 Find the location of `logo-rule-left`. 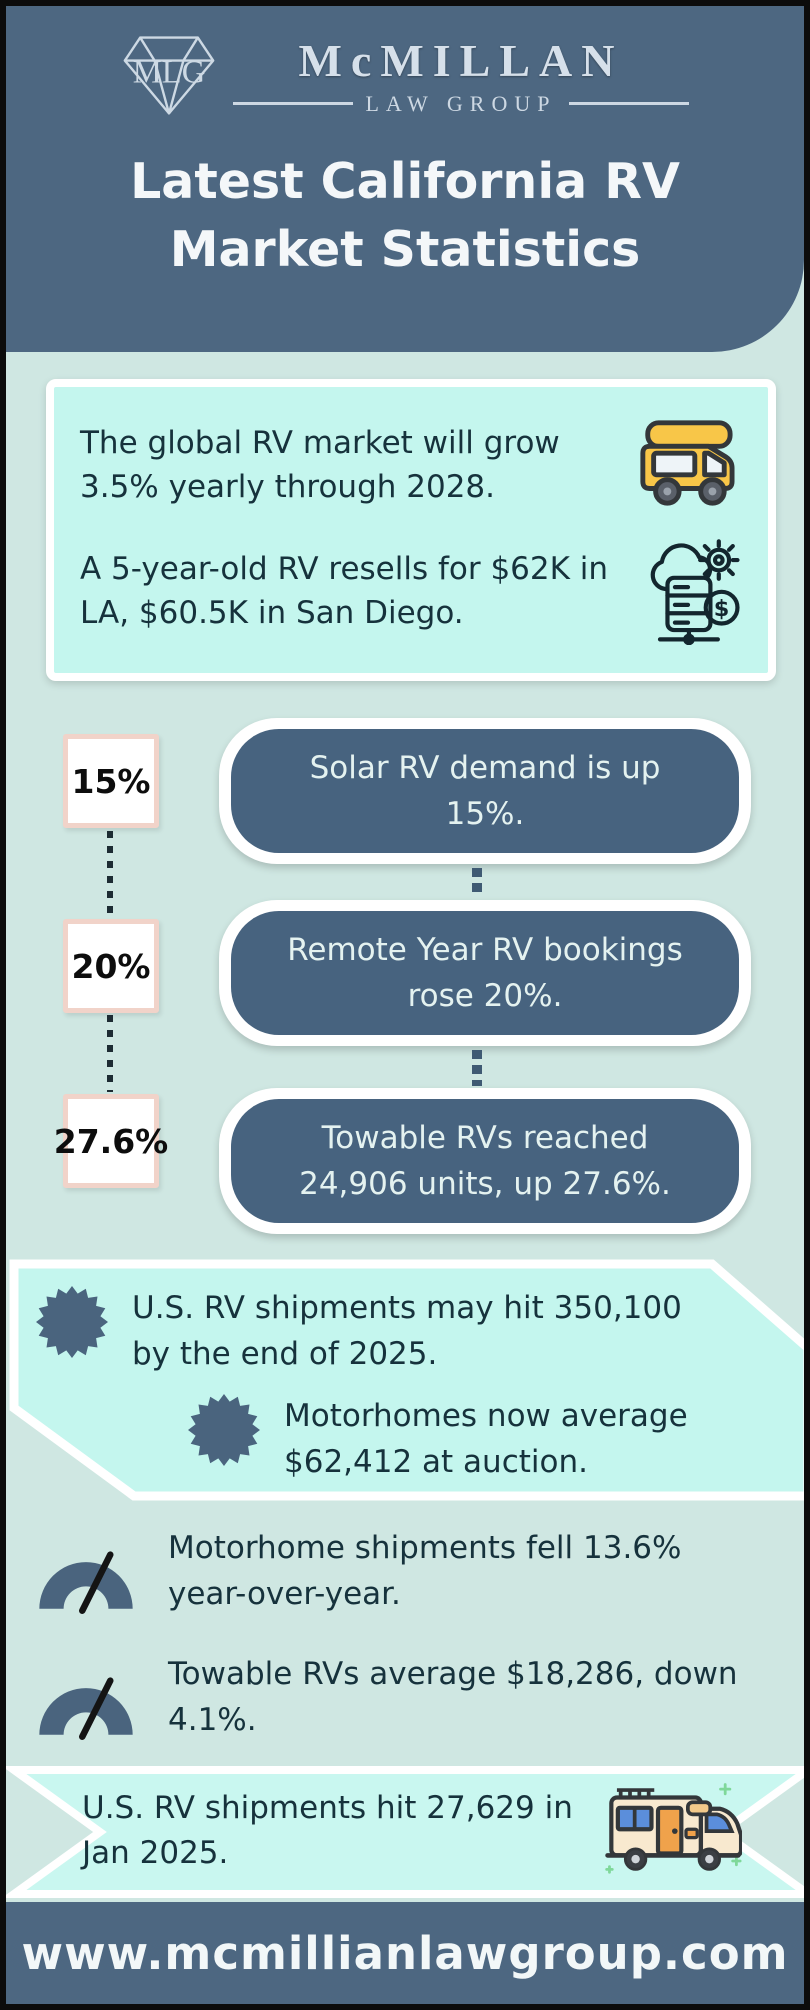

logo-rule-left is located at coordinates (293, 103).